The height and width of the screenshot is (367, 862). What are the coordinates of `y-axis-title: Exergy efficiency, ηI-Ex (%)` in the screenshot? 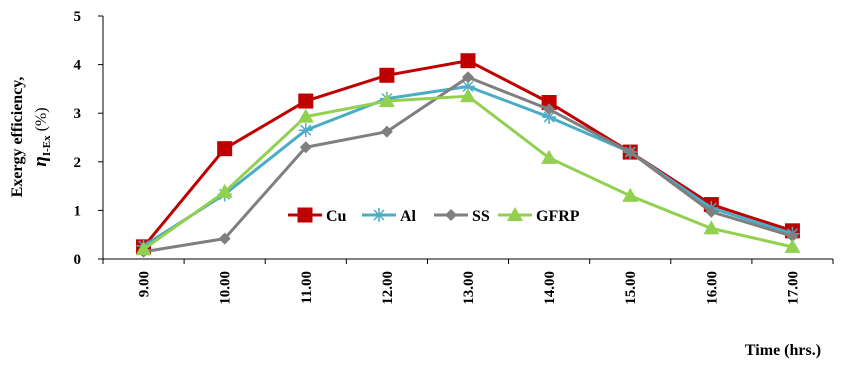 It's located at (31, 137).